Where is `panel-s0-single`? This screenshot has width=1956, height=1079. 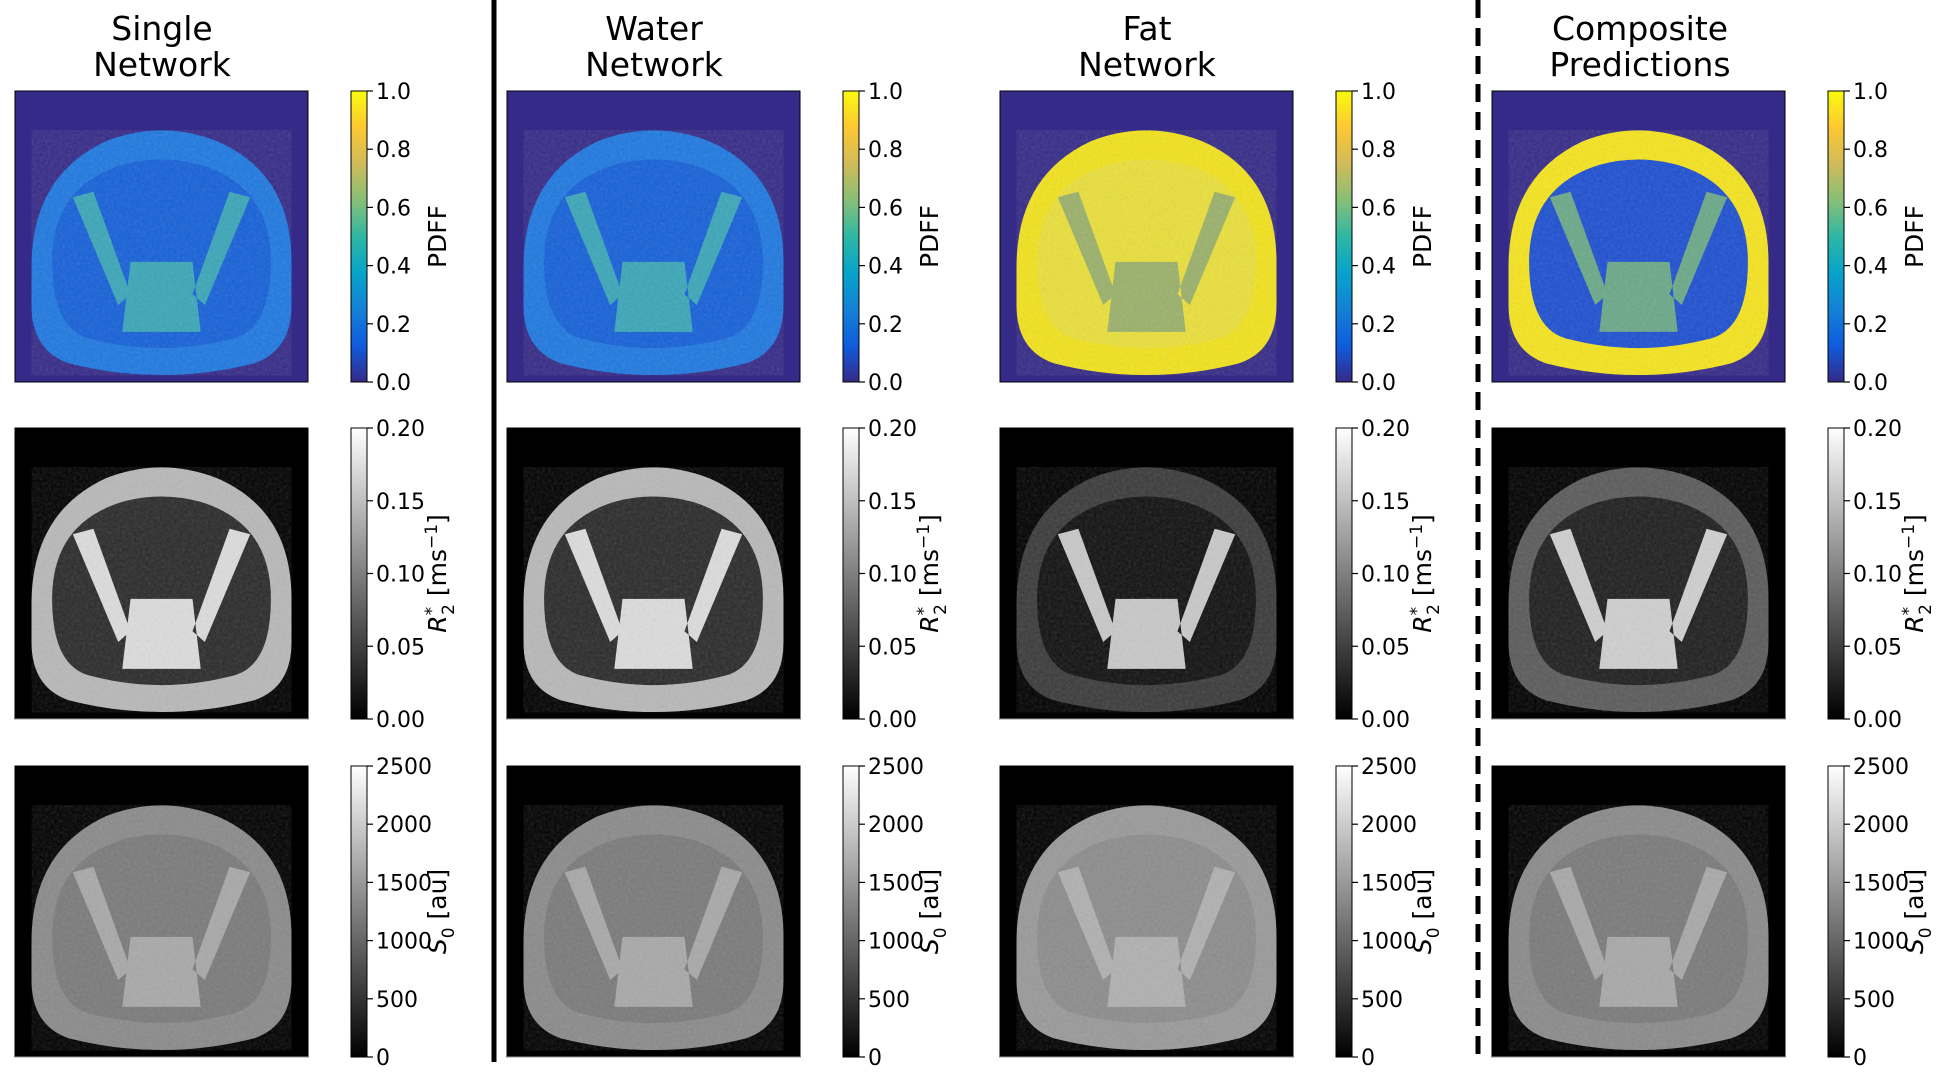 panel-s0-single is located at coordinates (161, 911).